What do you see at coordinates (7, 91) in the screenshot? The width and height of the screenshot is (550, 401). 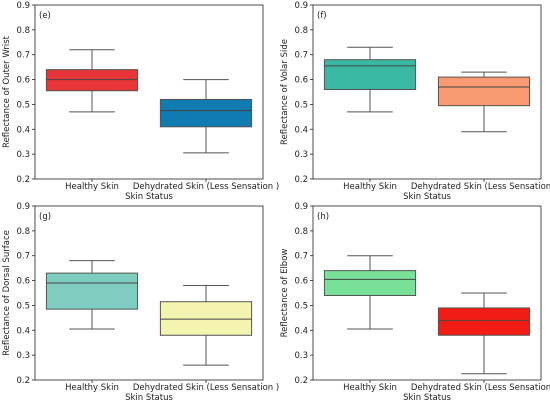 I see `y-axis-label: Reflectance of Outer Wrist` at bounding box center [7, 91].